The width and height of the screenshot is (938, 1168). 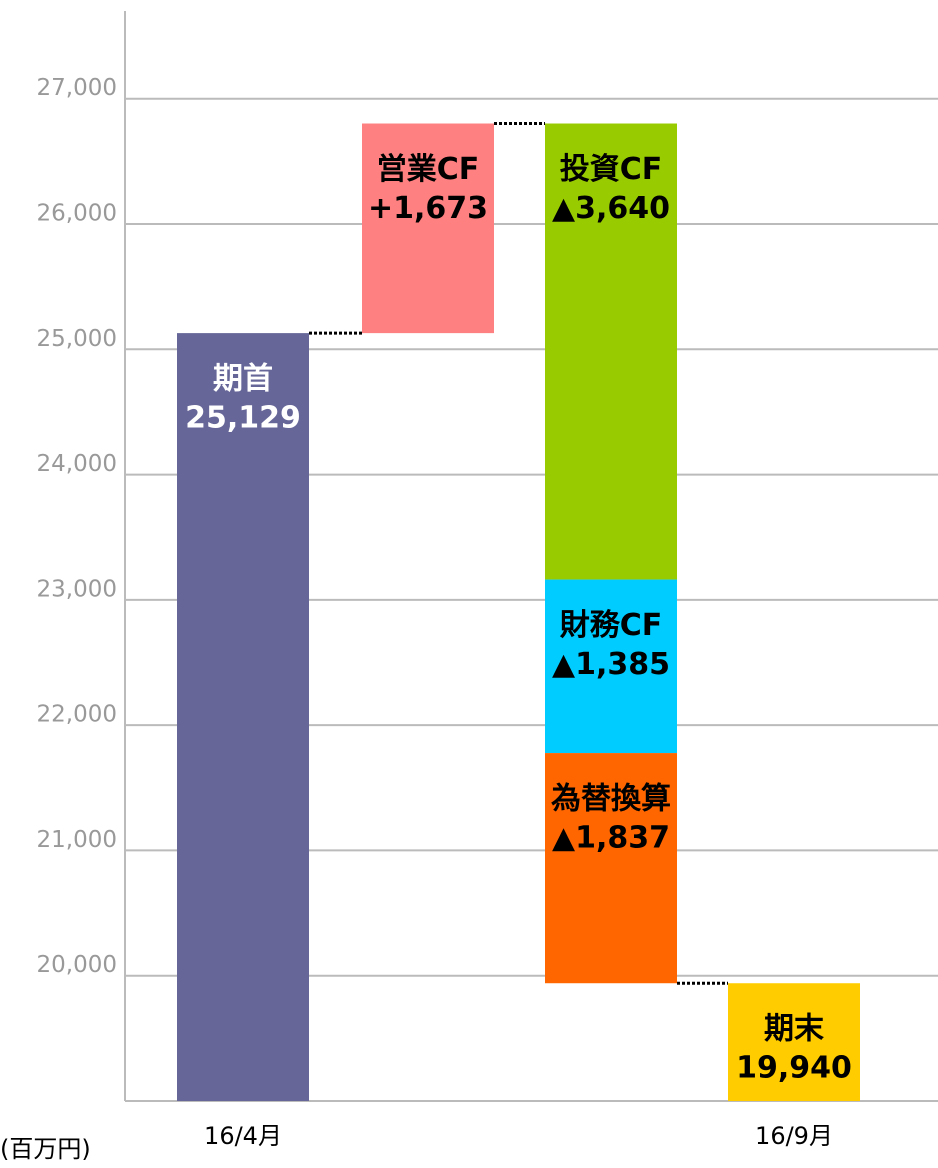 I want to click on value-label: 25,129, so click(x=243, y=418).